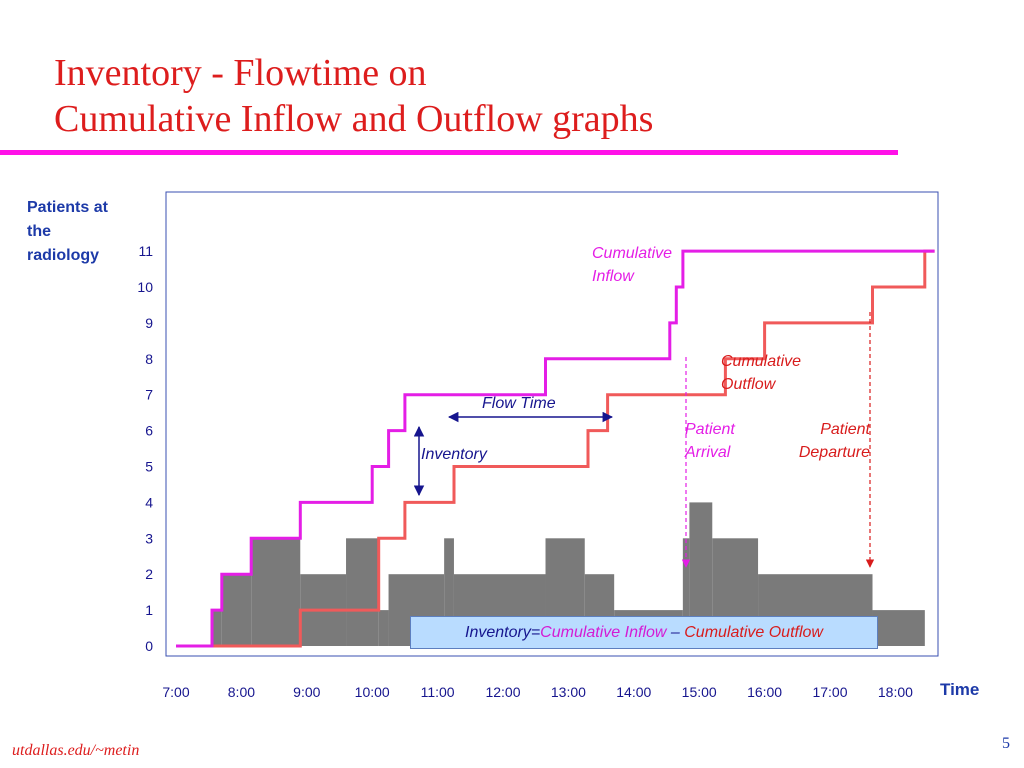  What do you see at coordinates (503, 632) in the screenshot?
I see `formula-inventory: Inventory=` at bounding box center [503, 632].